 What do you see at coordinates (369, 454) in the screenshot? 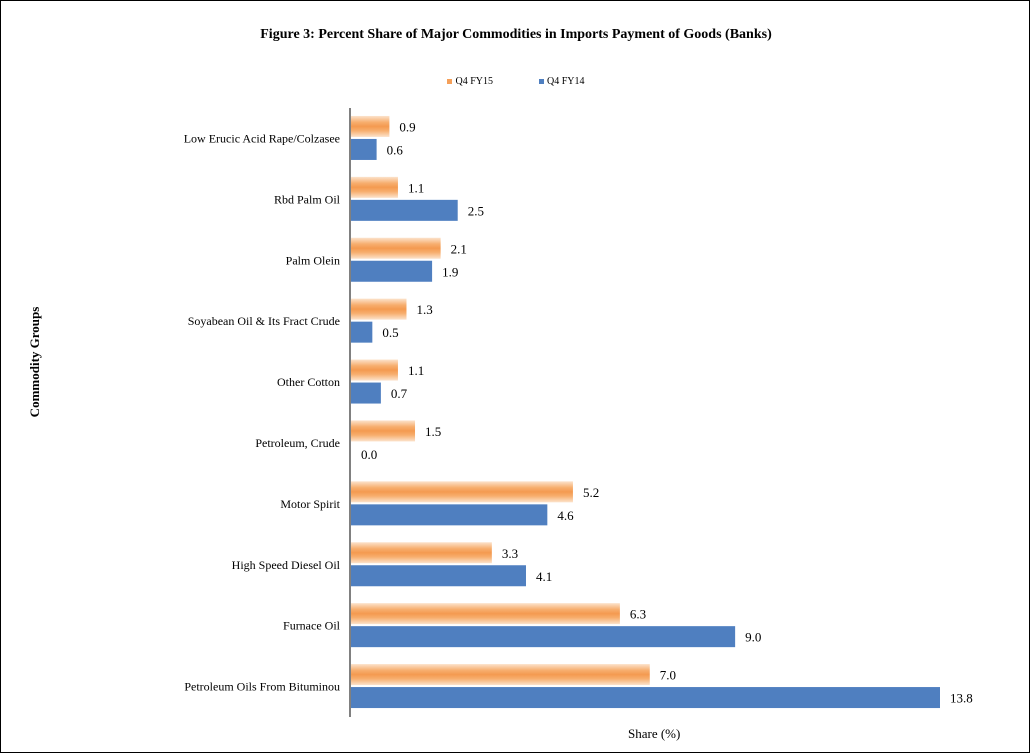
I see `value-label-q4-fy14-petroleum-crude: 0.0` at bounding box center [369, 454].